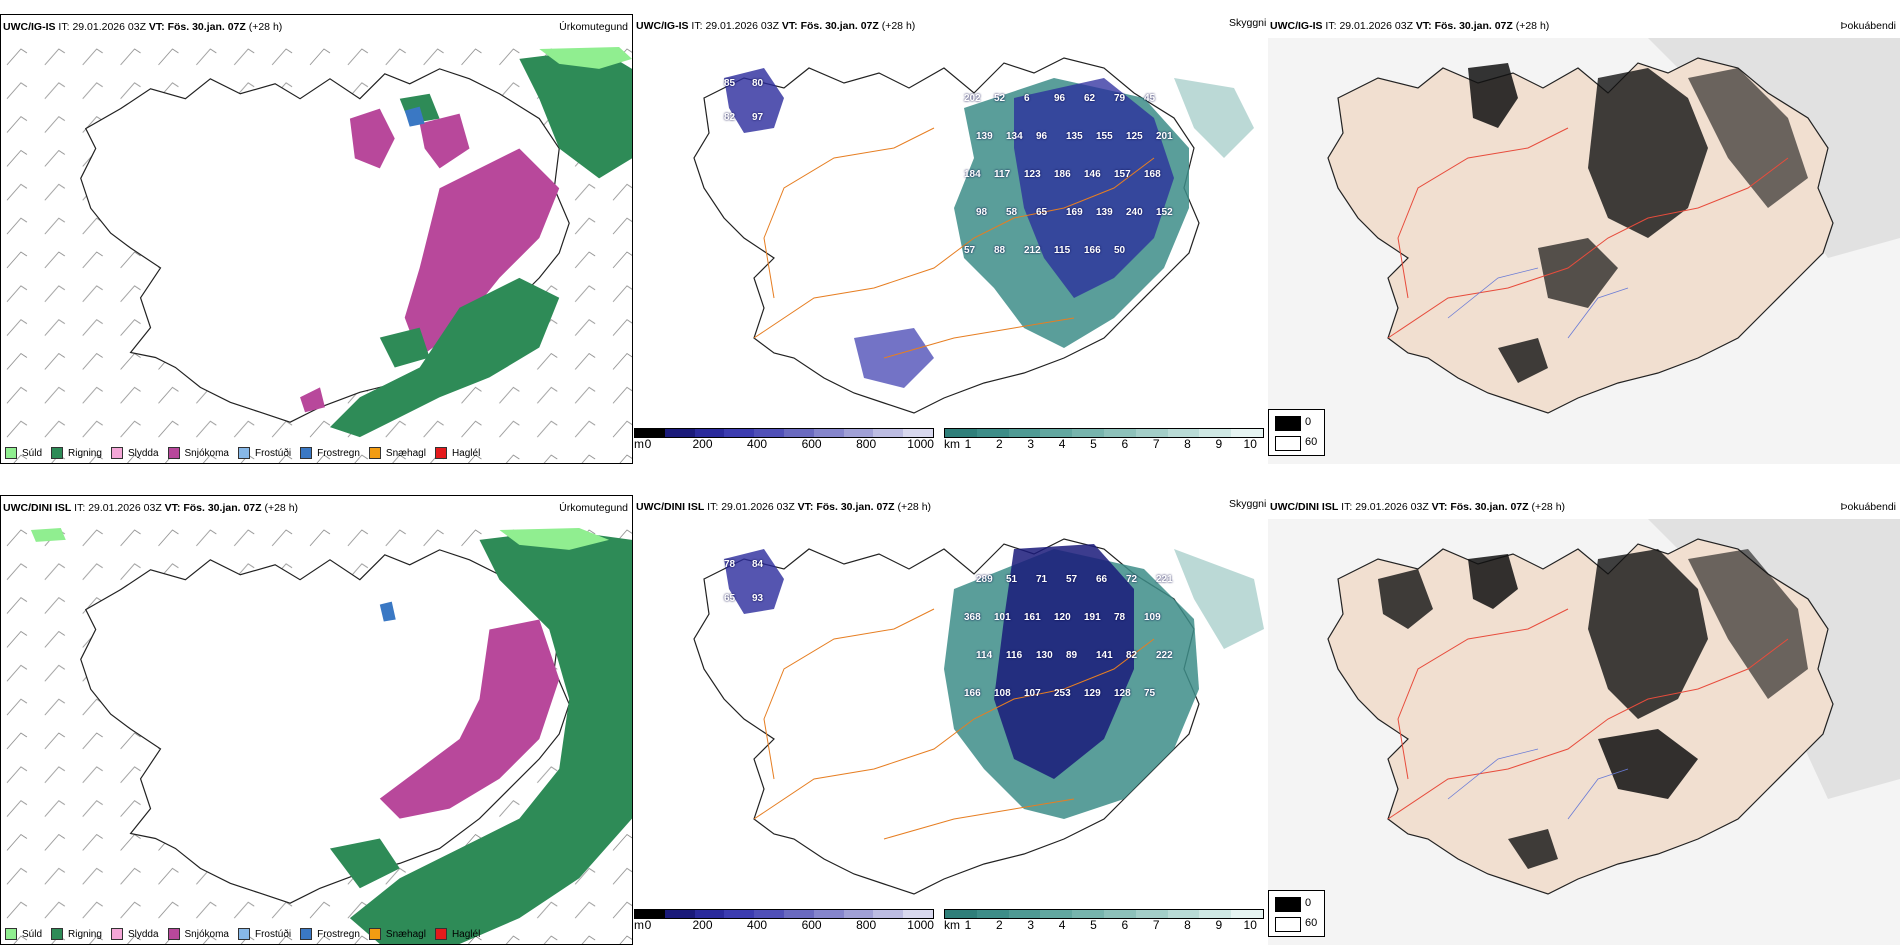 The height and width of the screenshot is (950, 1900). Describe the element at coordinates (1122, 693) in the screenshot. I see `cloud-base-value: 128` at that location.